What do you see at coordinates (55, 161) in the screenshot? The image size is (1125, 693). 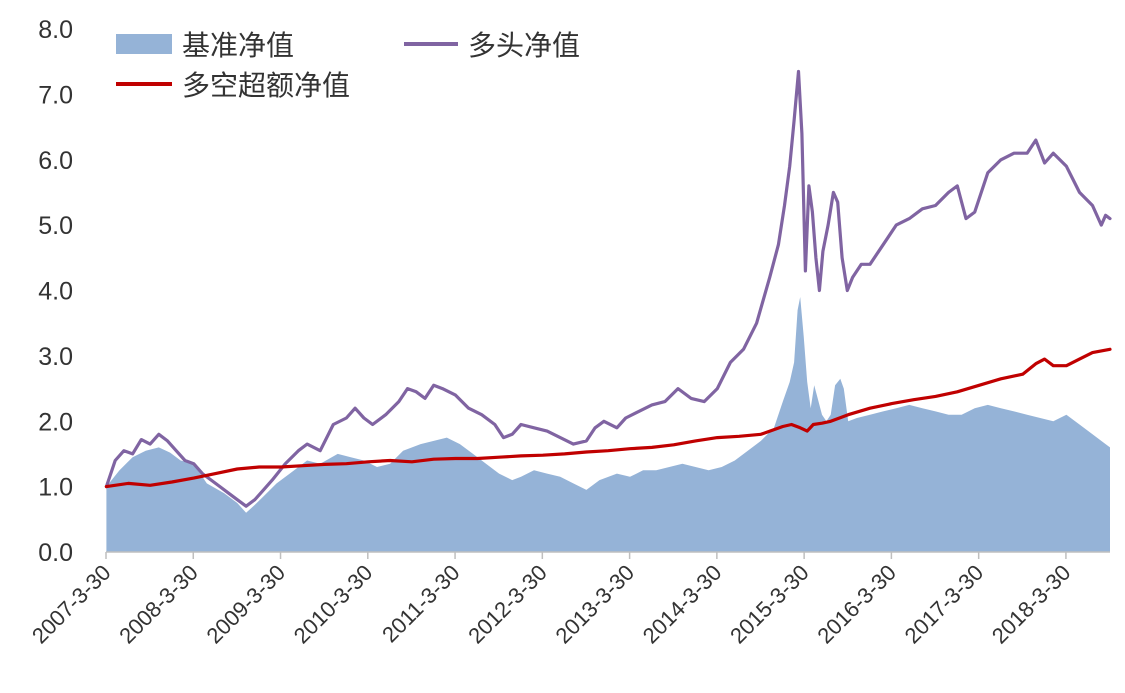 I see `y-tick-label: 6.0` at bounding box center [55, 161].